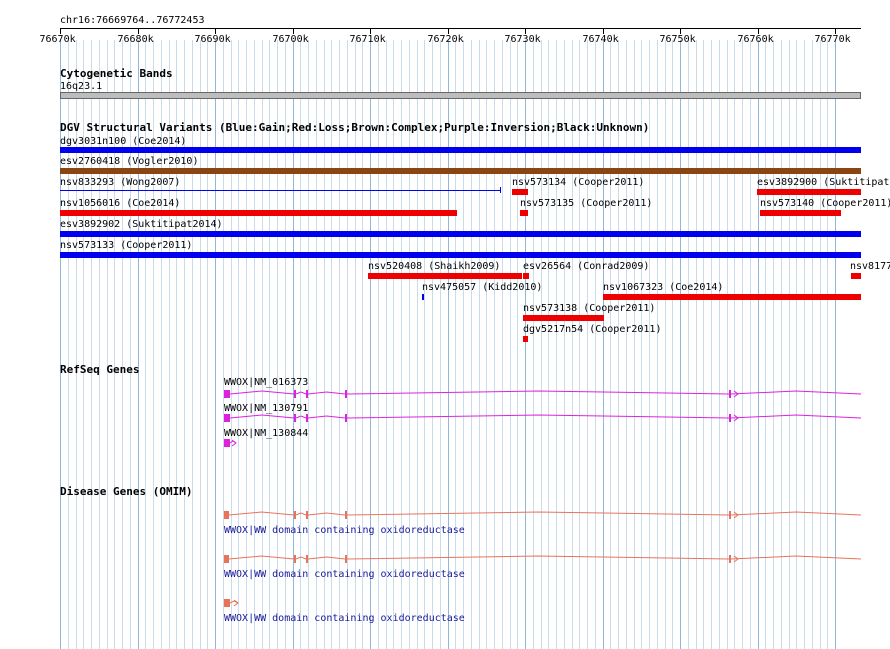 The image size is (890, 649). I want to click on variant-label: dgv5217n54 (Cooper2011), so click(592, 329).